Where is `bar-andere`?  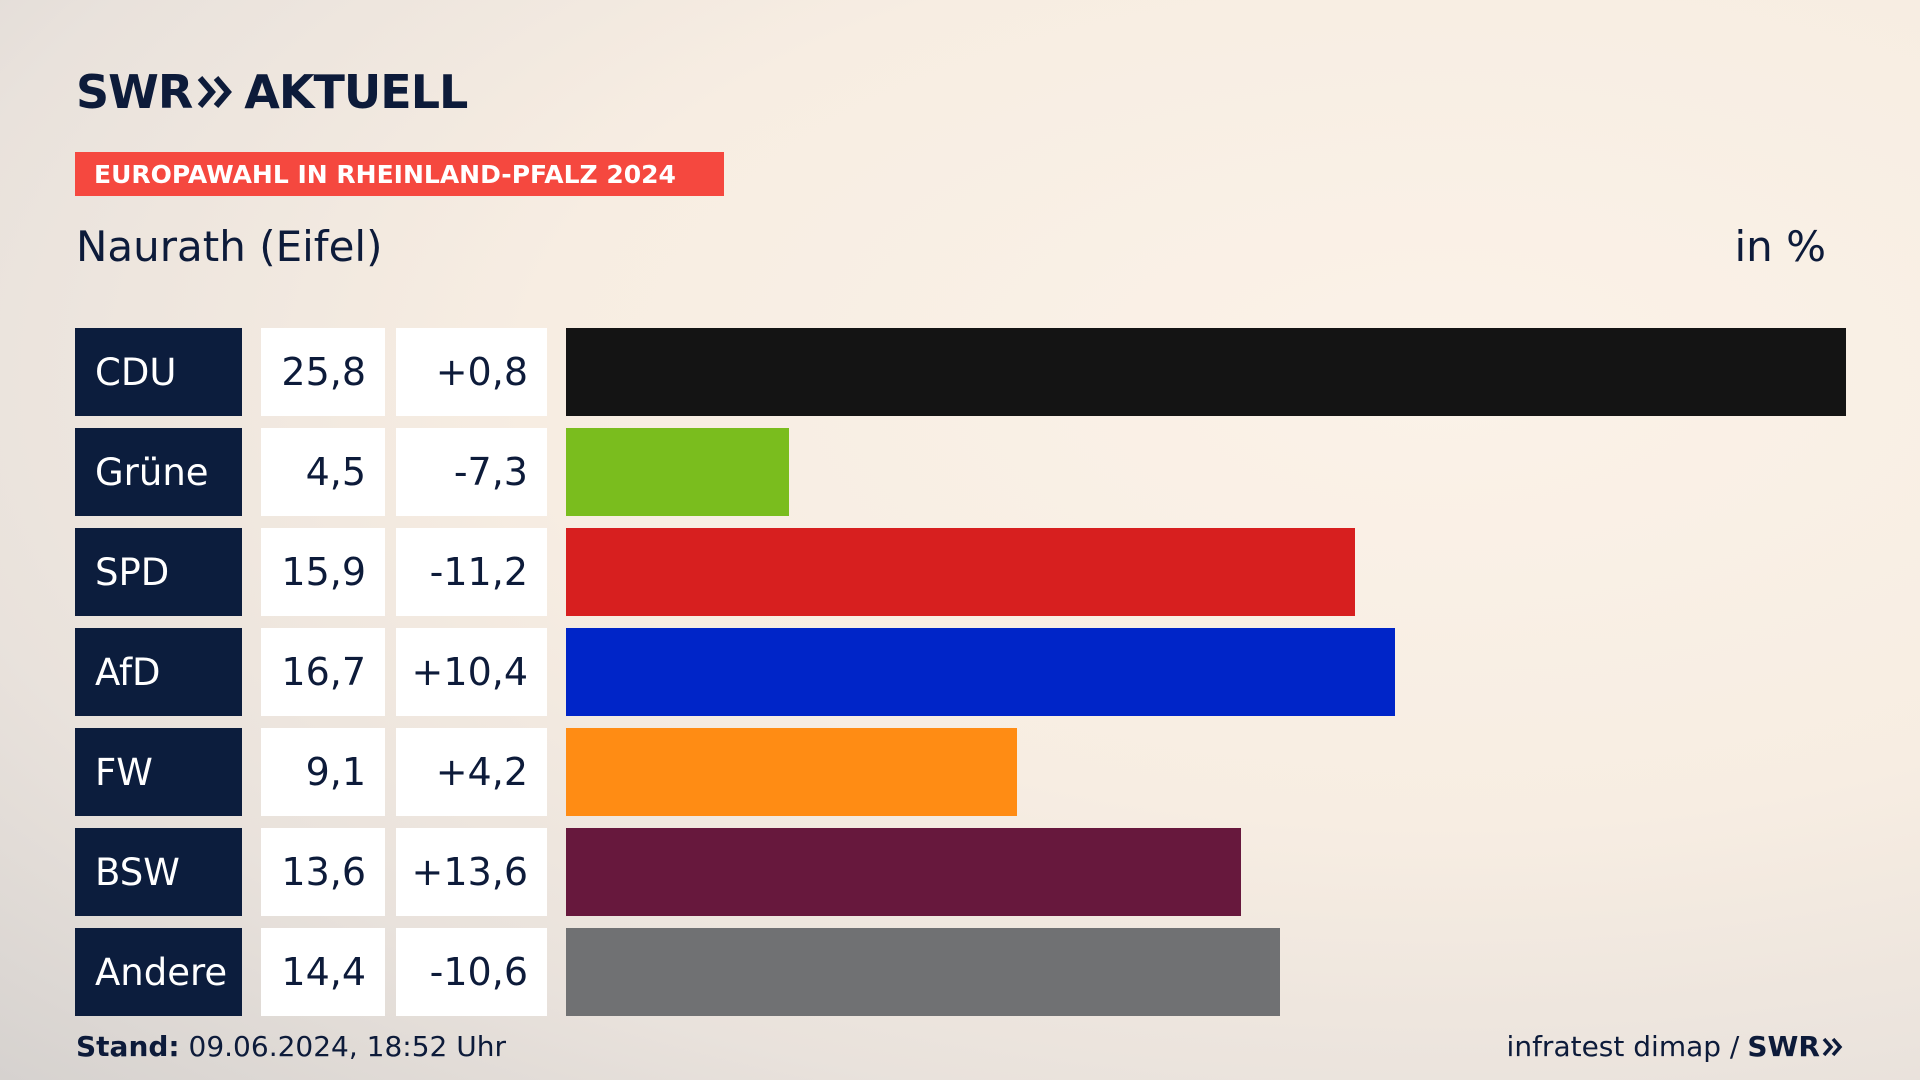
bar-andere is located at coordinates (923, 972).